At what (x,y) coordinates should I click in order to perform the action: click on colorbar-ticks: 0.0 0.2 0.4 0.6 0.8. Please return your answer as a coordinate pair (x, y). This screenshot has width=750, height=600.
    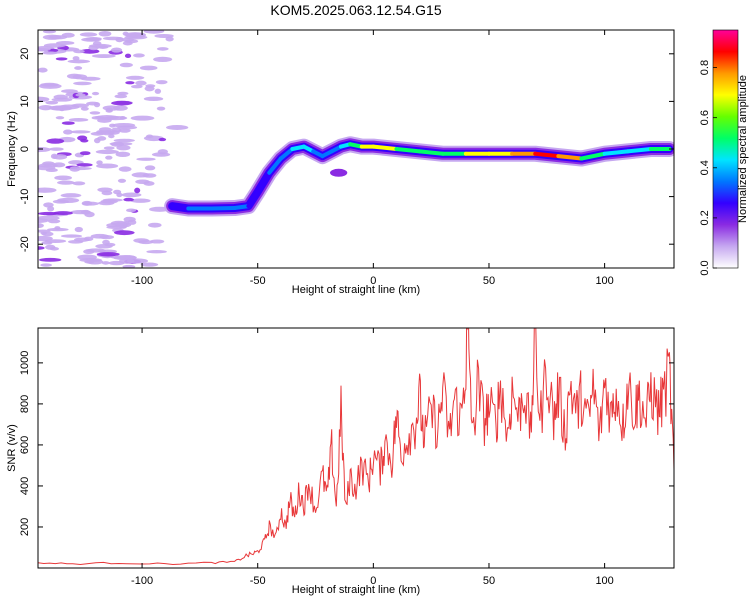
    Looking at the image, I should click on (708, 168).